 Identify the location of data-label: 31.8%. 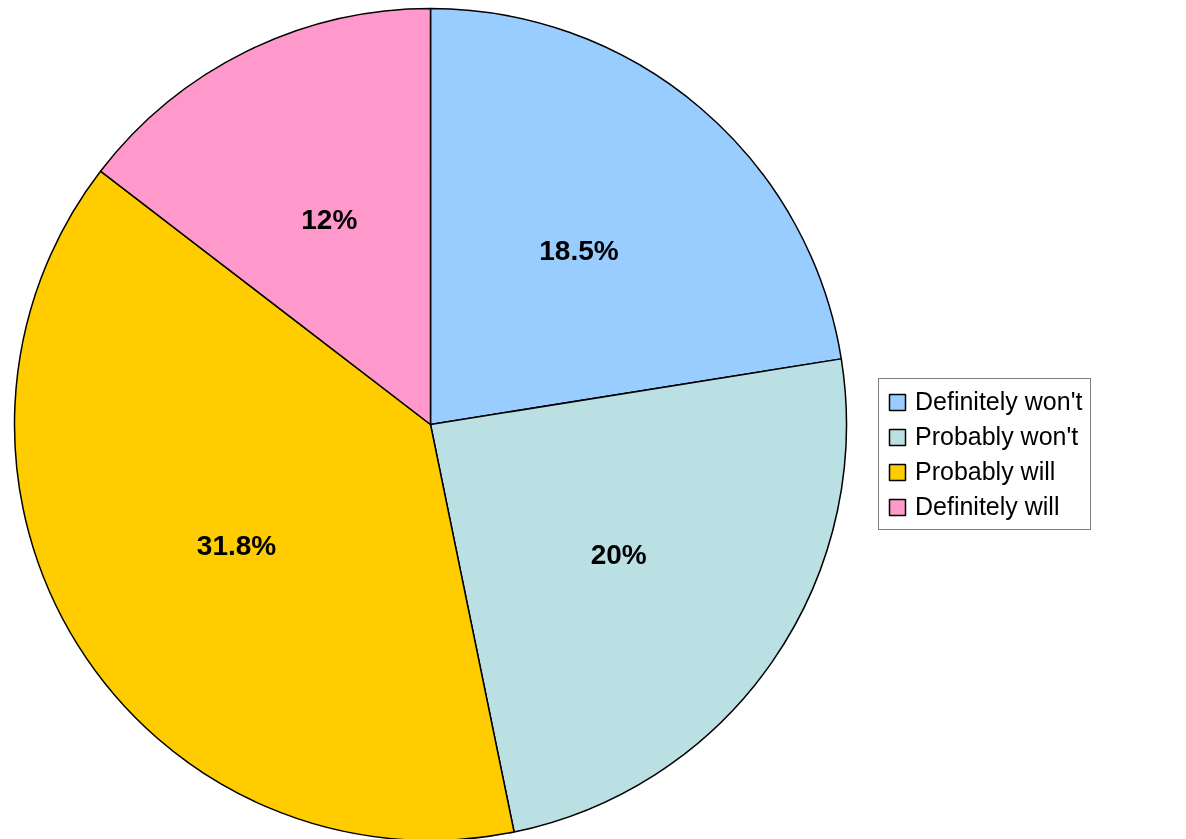
(236, 546).